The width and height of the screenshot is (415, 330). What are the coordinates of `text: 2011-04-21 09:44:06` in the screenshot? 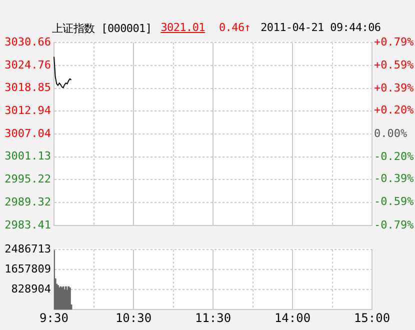 It's located at (320, 28).